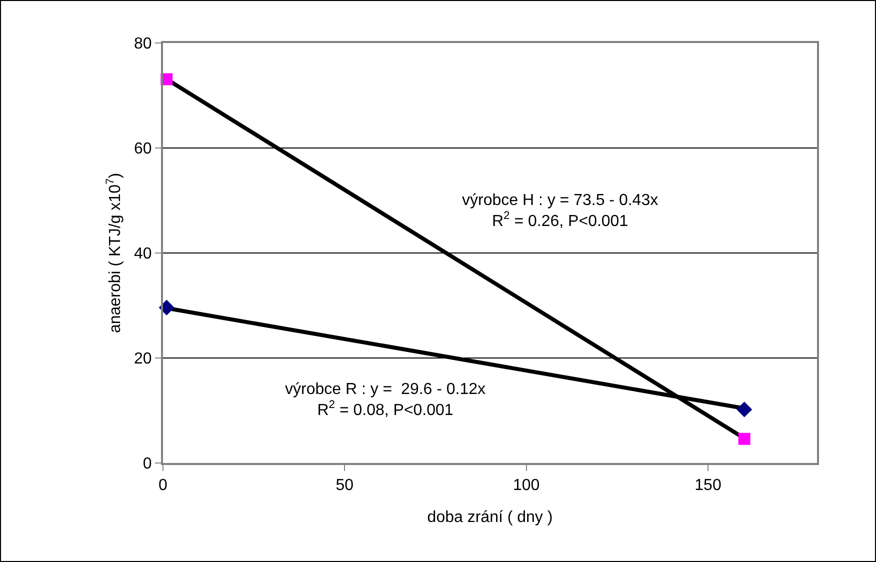 Image resolution: width=876 pixels, height=562 pixels. Describe the element at coordinates (345, 485) in the screenshot. I see `x-tick-label: 50` at that location.